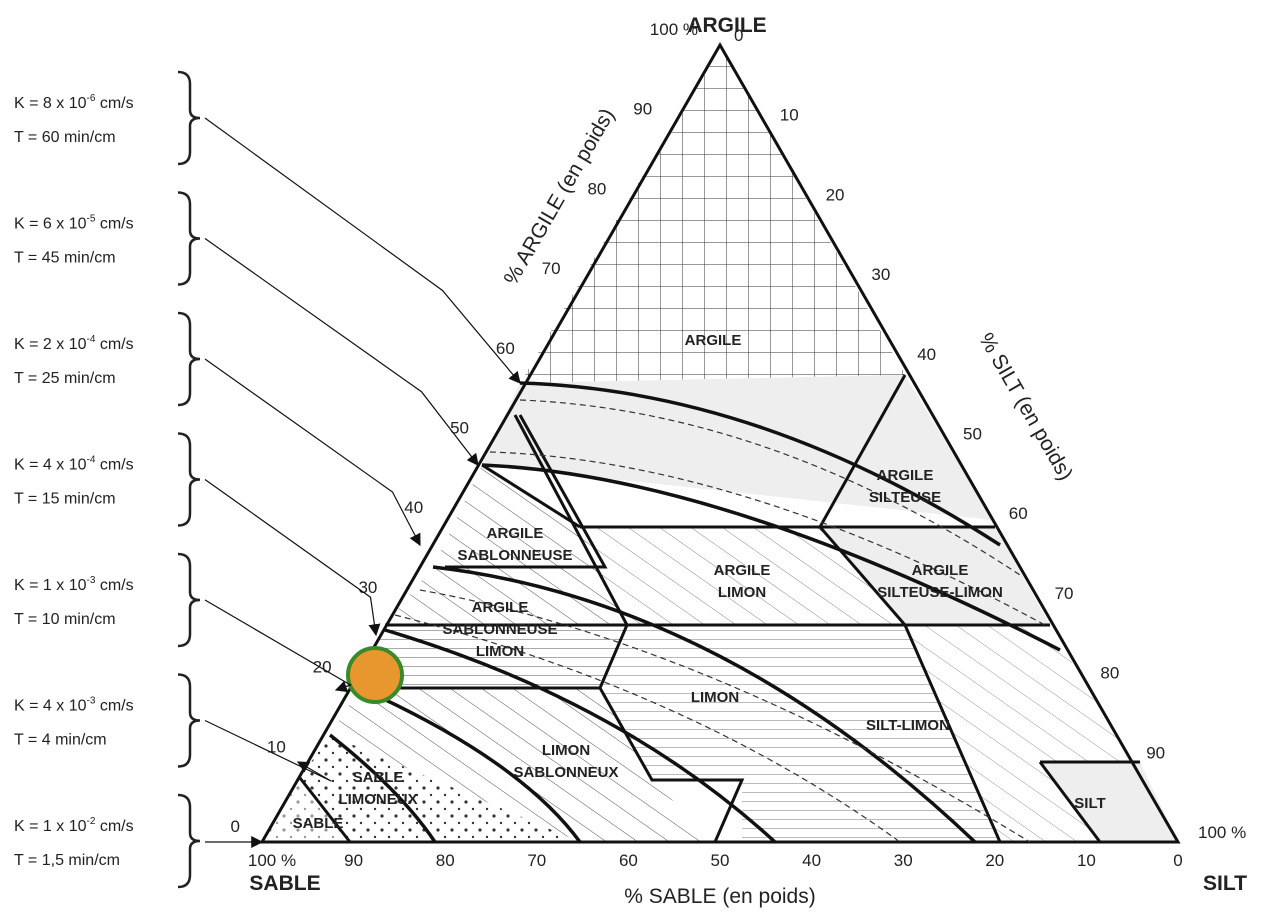 This screenshot has height=914, width=1274. Describe the element at coordinates (551, 268) in the screenshot. I see `clay-tick-label: 70` at that location.